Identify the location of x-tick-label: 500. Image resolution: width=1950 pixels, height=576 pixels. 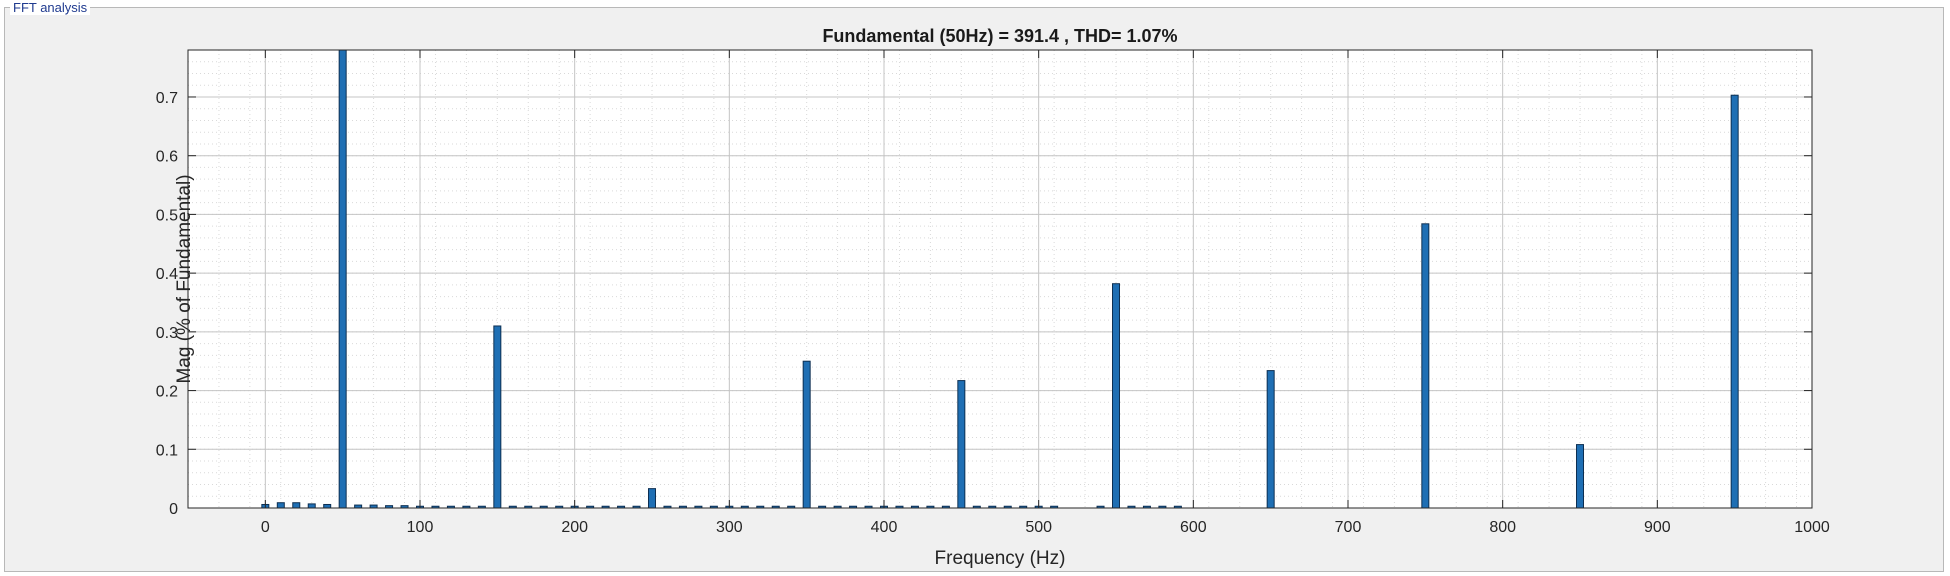
(1038, 527).